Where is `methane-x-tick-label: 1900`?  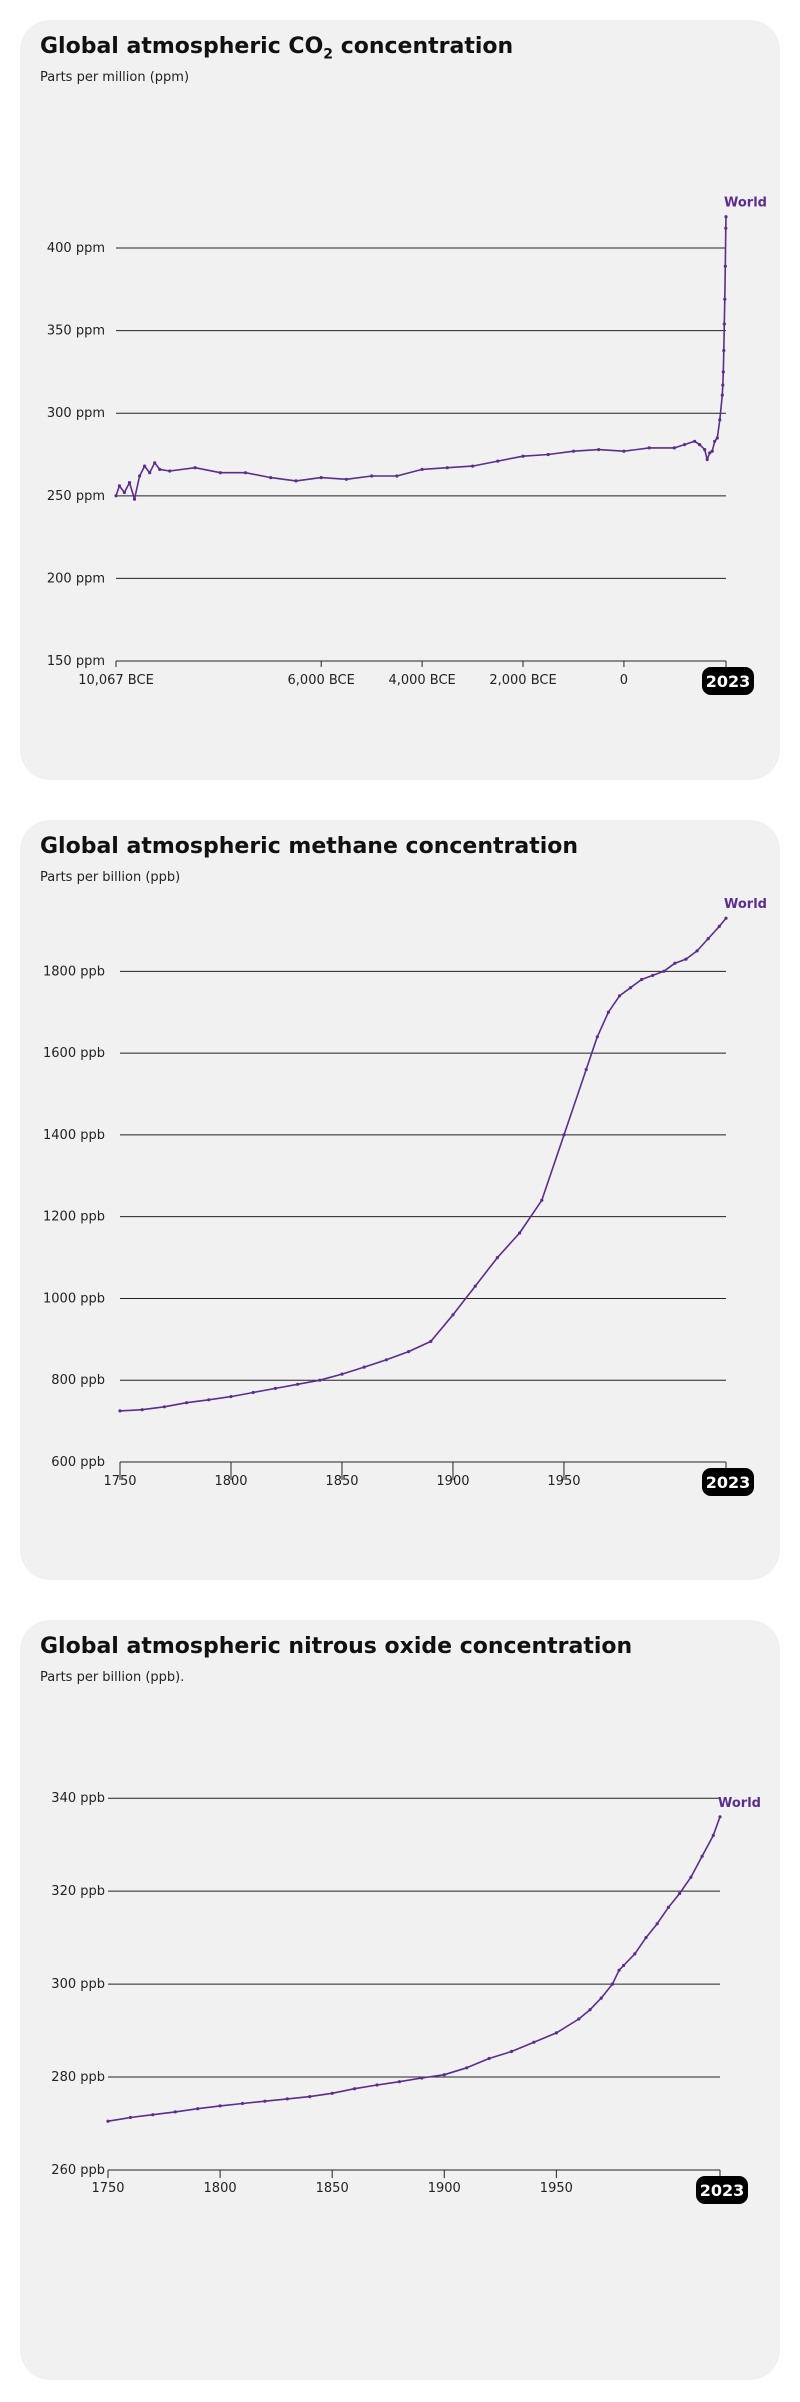
methane-x-tick-label: 1900 is located at coordinates (452, 1481).